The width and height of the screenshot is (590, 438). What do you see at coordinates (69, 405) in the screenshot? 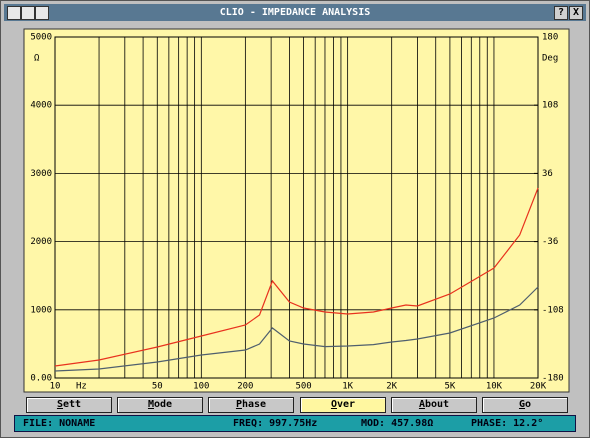
I see `button: Sett` at bounding box center [69, 405].